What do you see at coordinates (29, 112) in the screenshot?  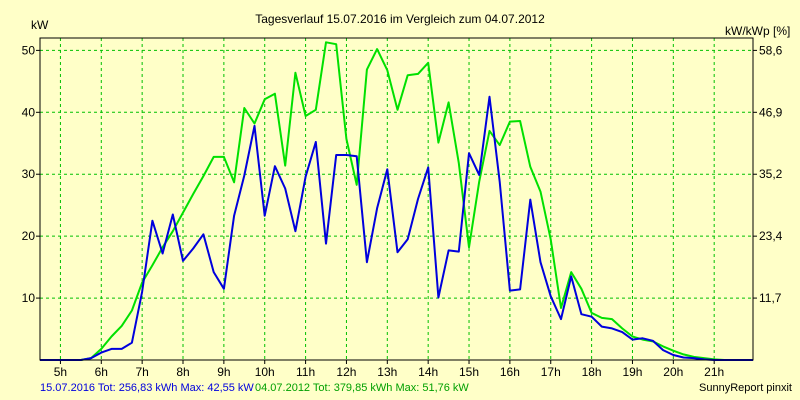 I see `y-tick-label-left: 40` at bounding box center [29, 112].